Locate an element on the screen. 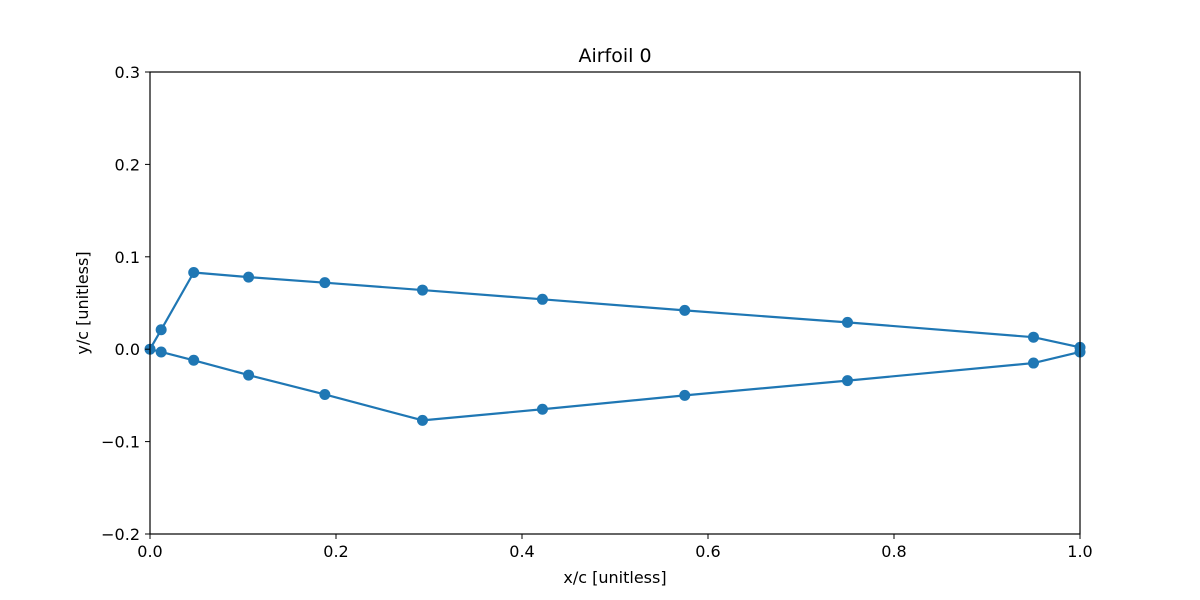 The width and height of the screenshot is (1200, 600). chart-title: Airfoil 0 is located at coordinates (614, 56).